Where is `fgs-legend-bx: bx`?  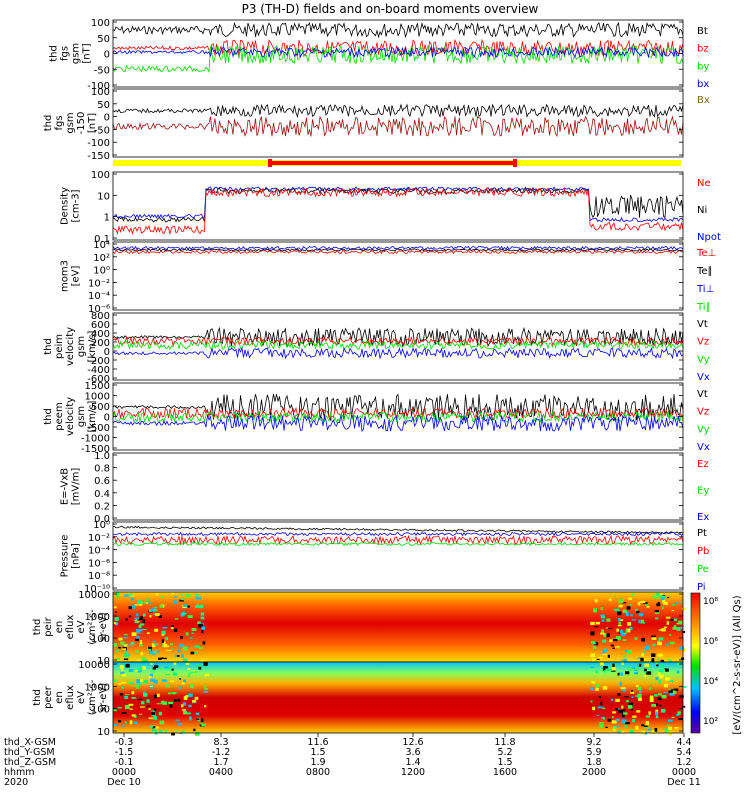
fgs-legend-bx: bx is located at coordinates (703, 84).